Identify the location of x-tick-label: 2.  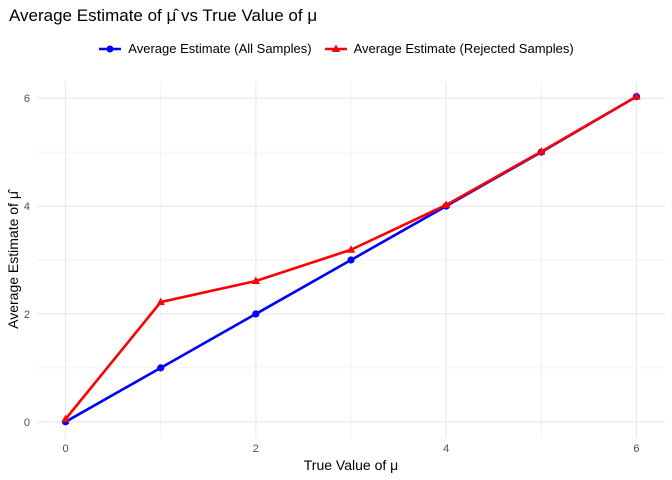
(256, 449).